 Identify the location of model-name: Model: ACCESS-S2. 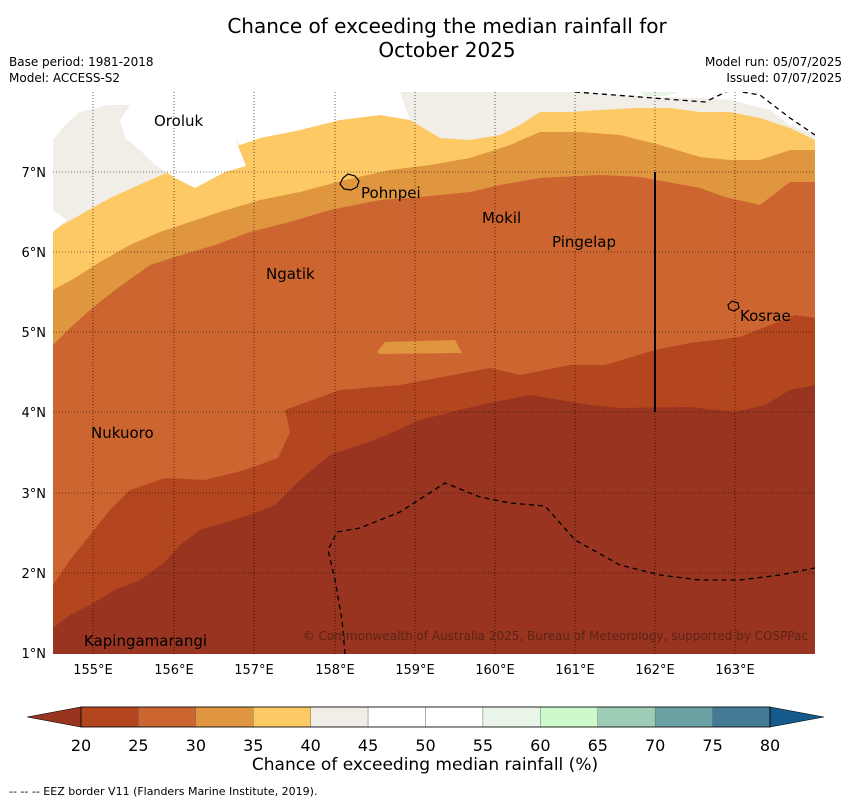
(65, 78).